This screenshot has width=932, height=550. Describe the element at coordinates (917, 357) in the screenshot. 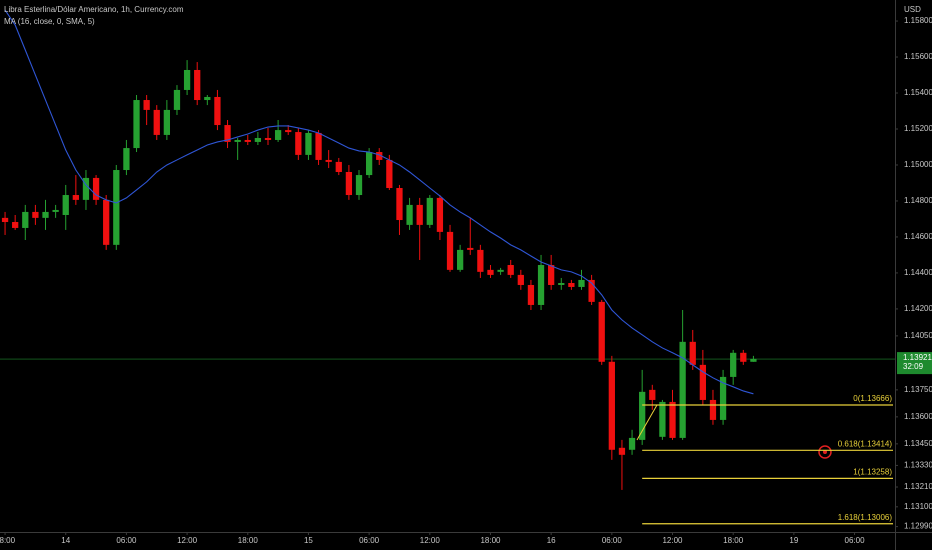

I see `last-price-label: 1.13921` at that location.